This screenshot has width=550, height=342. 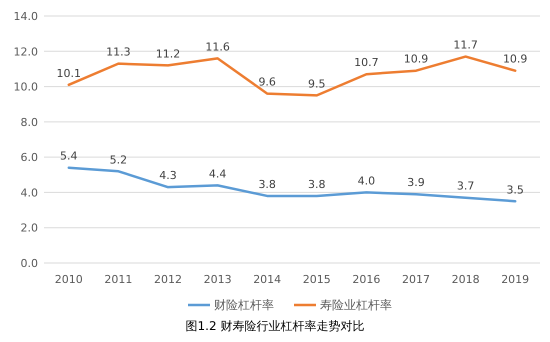 I want to click on caption: 图1.2 财寿险行业杠杆率走势对比, so click(x=275, y=326).